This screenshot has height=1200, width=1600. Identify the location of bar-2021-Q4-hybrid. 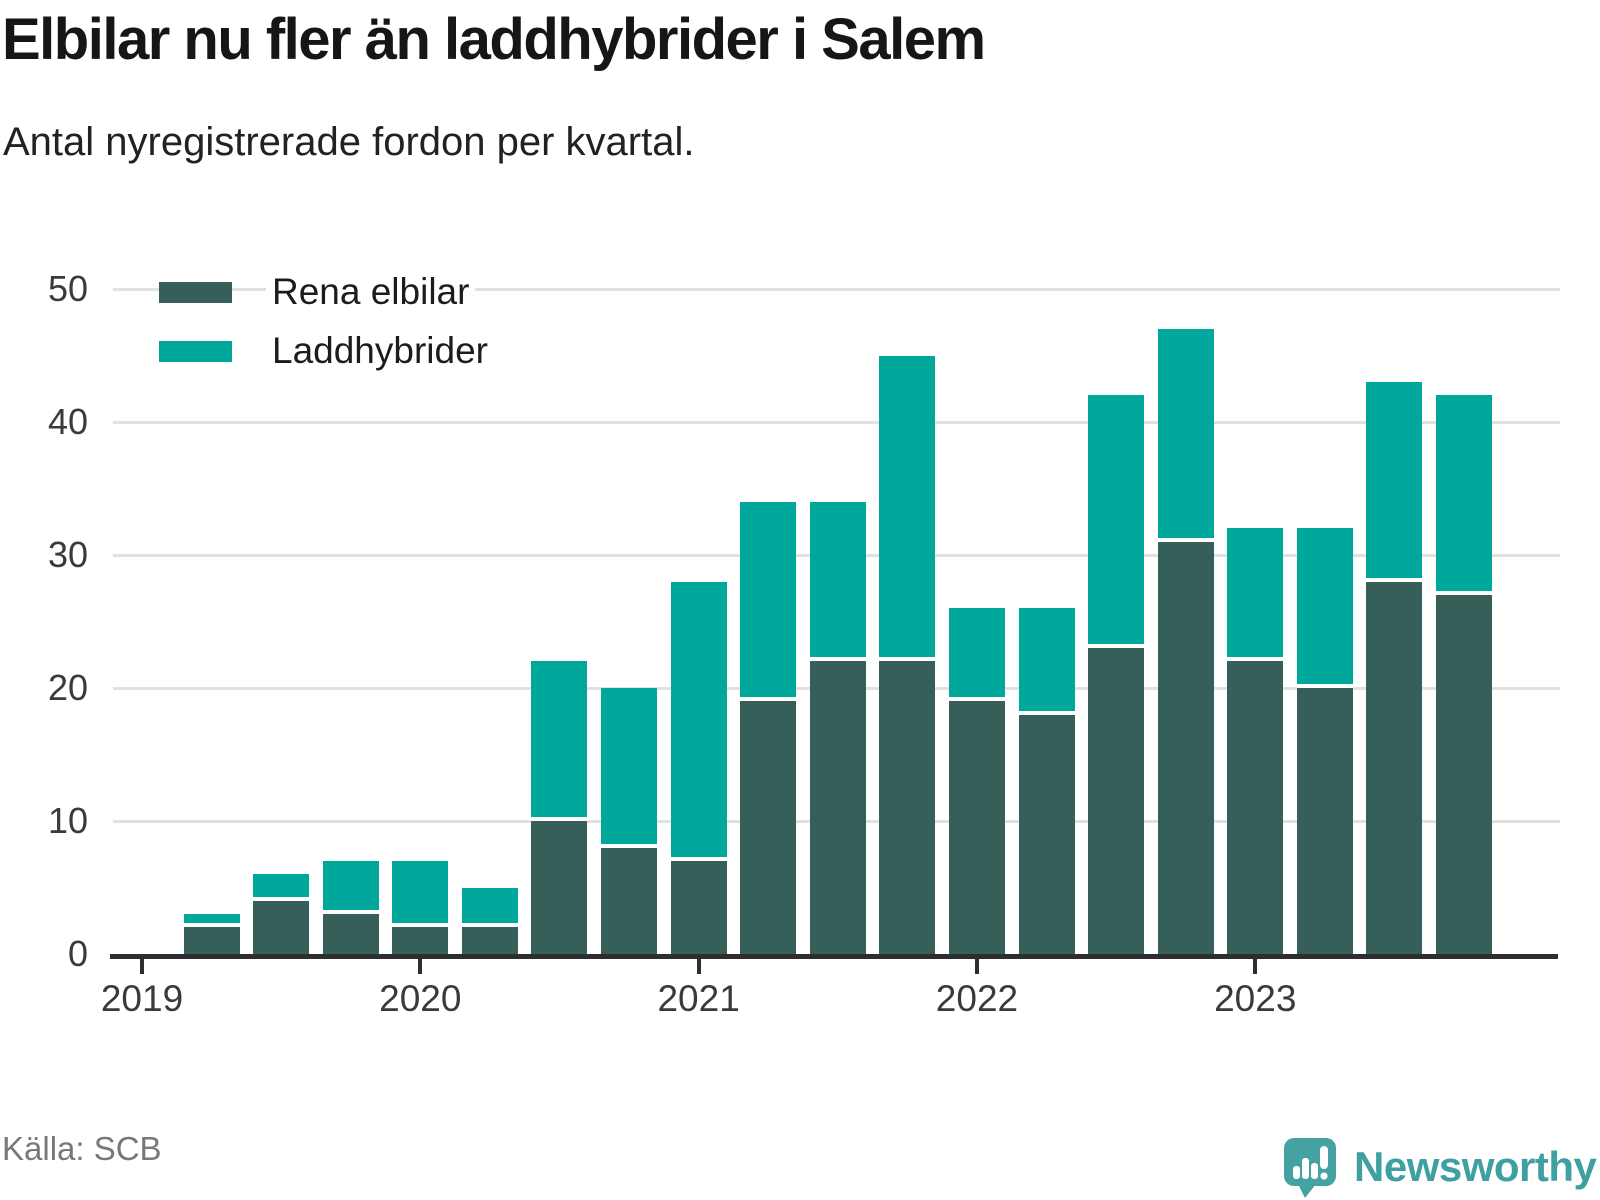
(907, 508).